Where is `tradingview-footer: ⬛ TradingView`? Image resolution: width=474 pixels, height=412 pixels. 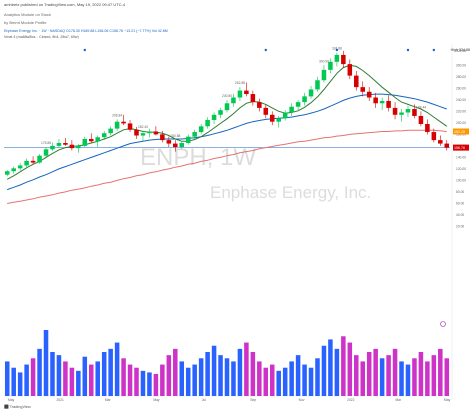
tradingview-footer: ⬛ TradingView is located at coordinates (17, 406).